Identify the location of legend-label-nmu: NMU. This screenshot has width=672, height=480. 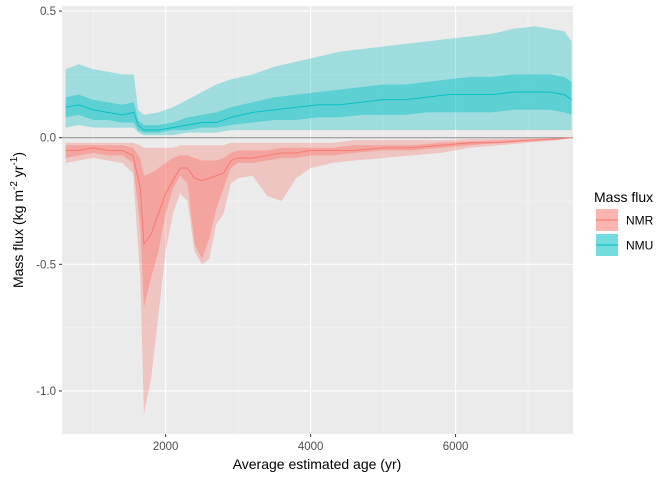
(639, 246).